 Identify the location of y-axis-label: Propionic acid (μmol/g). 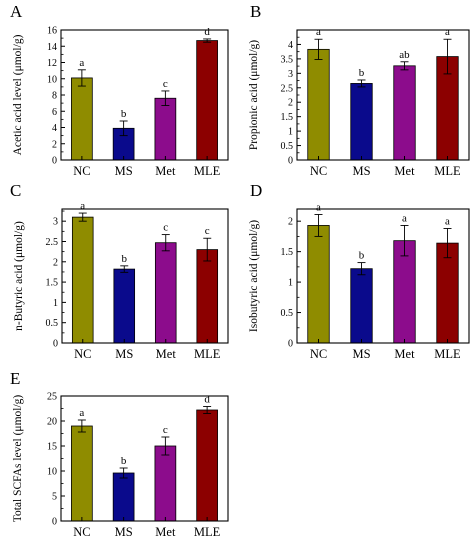
(254, 95).